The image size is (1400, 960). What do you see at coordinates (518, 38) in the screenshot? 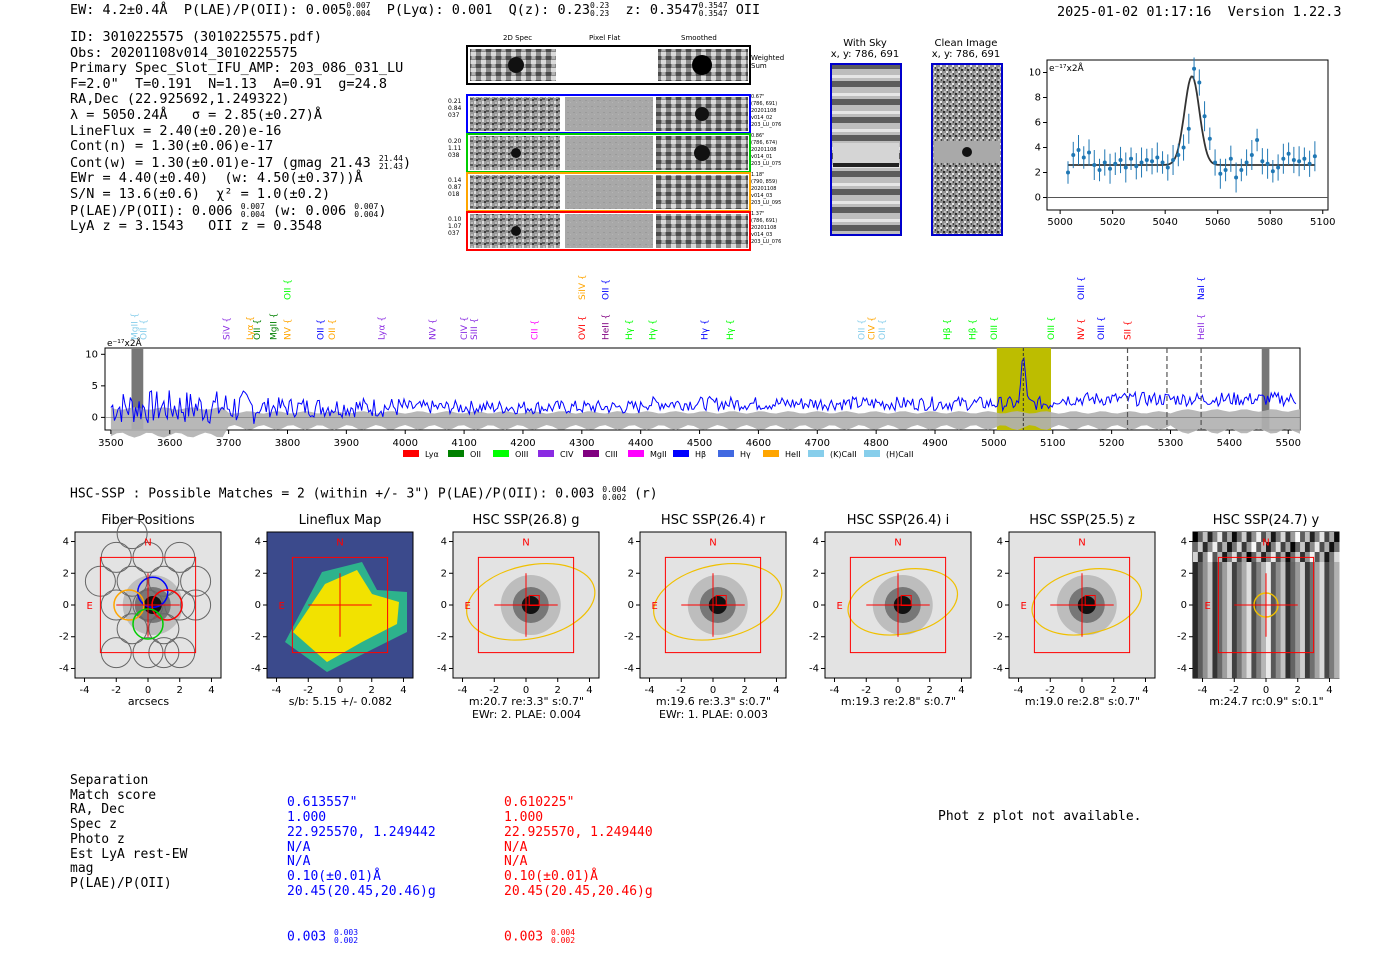
I see `col-2d-spec: 2D Spec` at bounding box center [518, 38].